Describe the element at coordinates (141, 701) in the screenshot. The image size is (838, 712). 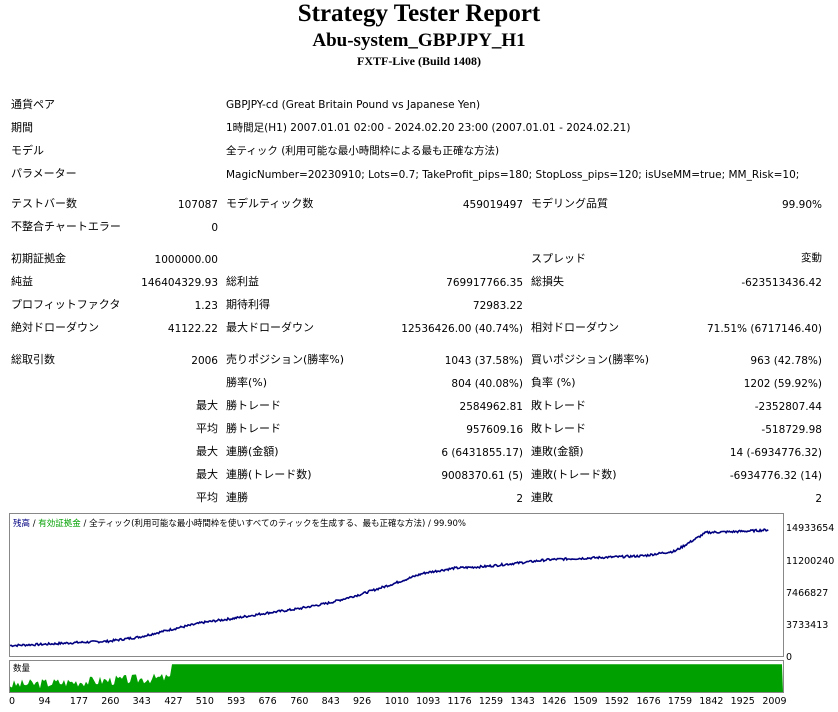
I see `x-tick-label: 343` at that location.